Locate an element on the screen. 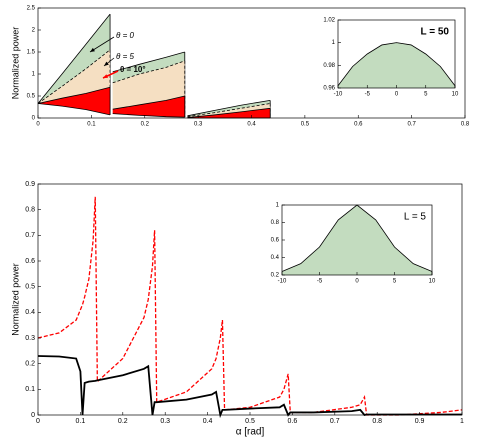 This screenshot has height=444, width=486. series-line is located at coordinates (249, 387).